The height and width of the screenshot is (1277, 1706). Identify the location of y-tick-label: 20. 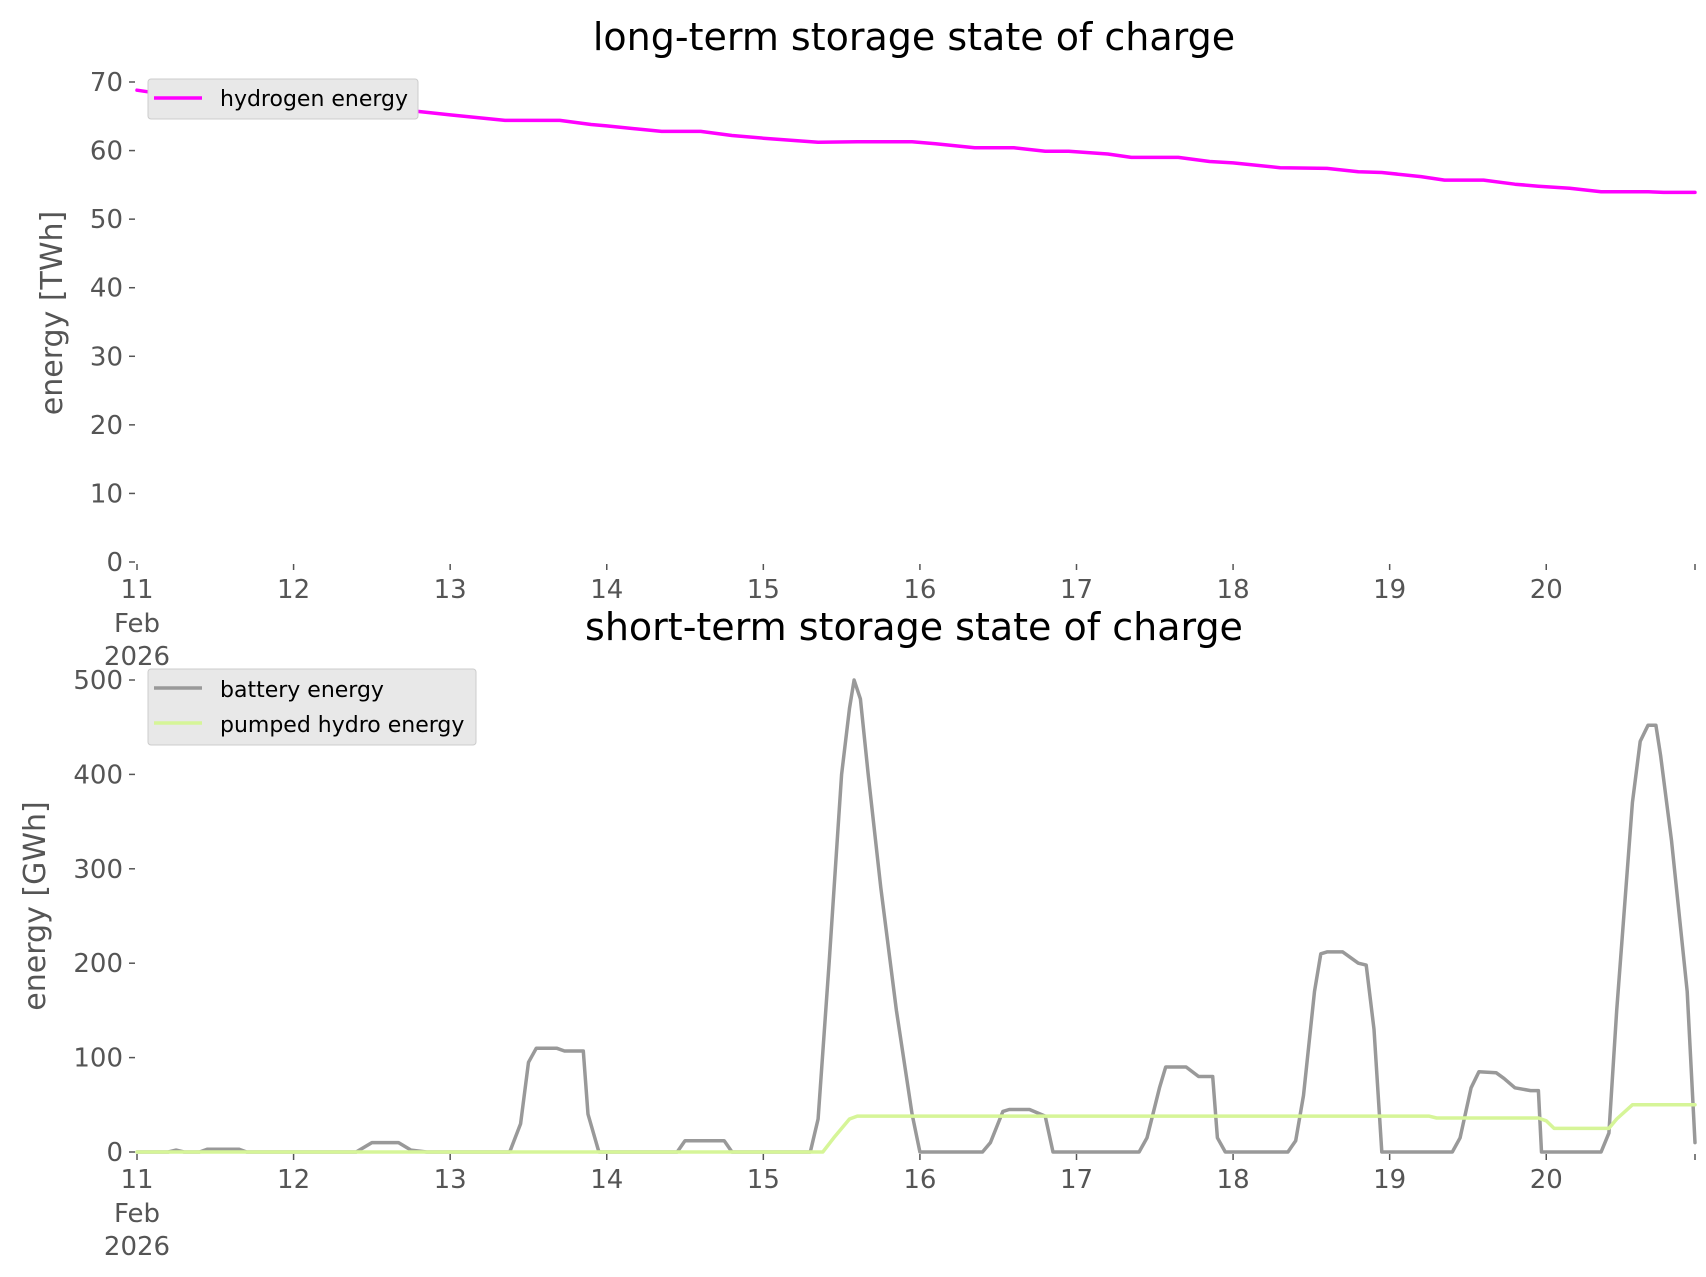
(106, 426).